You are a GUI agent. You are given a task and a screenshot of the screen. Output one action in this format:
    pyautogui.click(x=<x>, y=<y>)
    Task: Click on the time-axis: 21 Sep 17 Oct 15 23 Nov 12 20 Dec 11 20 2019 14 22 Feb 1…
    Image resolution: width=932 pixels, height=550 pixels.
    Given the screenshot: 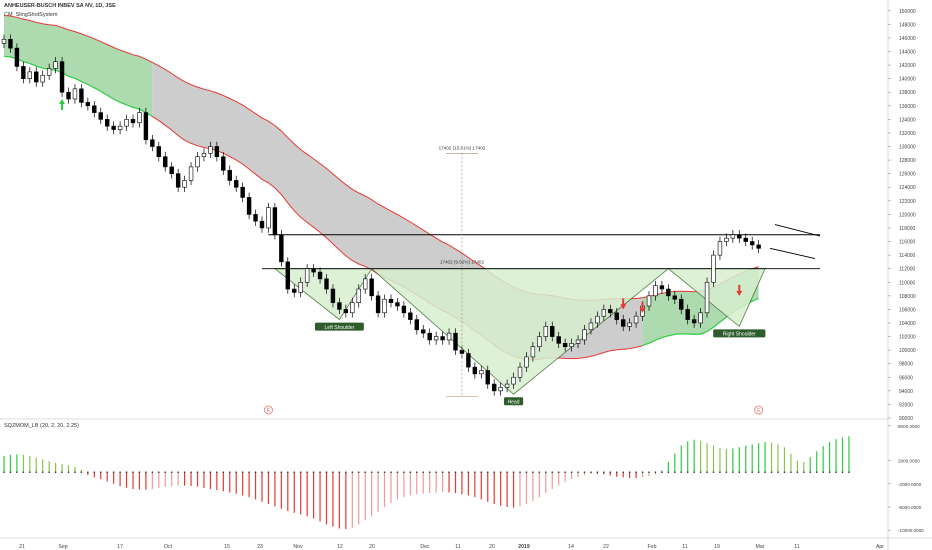 What is the action you would take?
    pyautogui.click(x=451, y=547)
    